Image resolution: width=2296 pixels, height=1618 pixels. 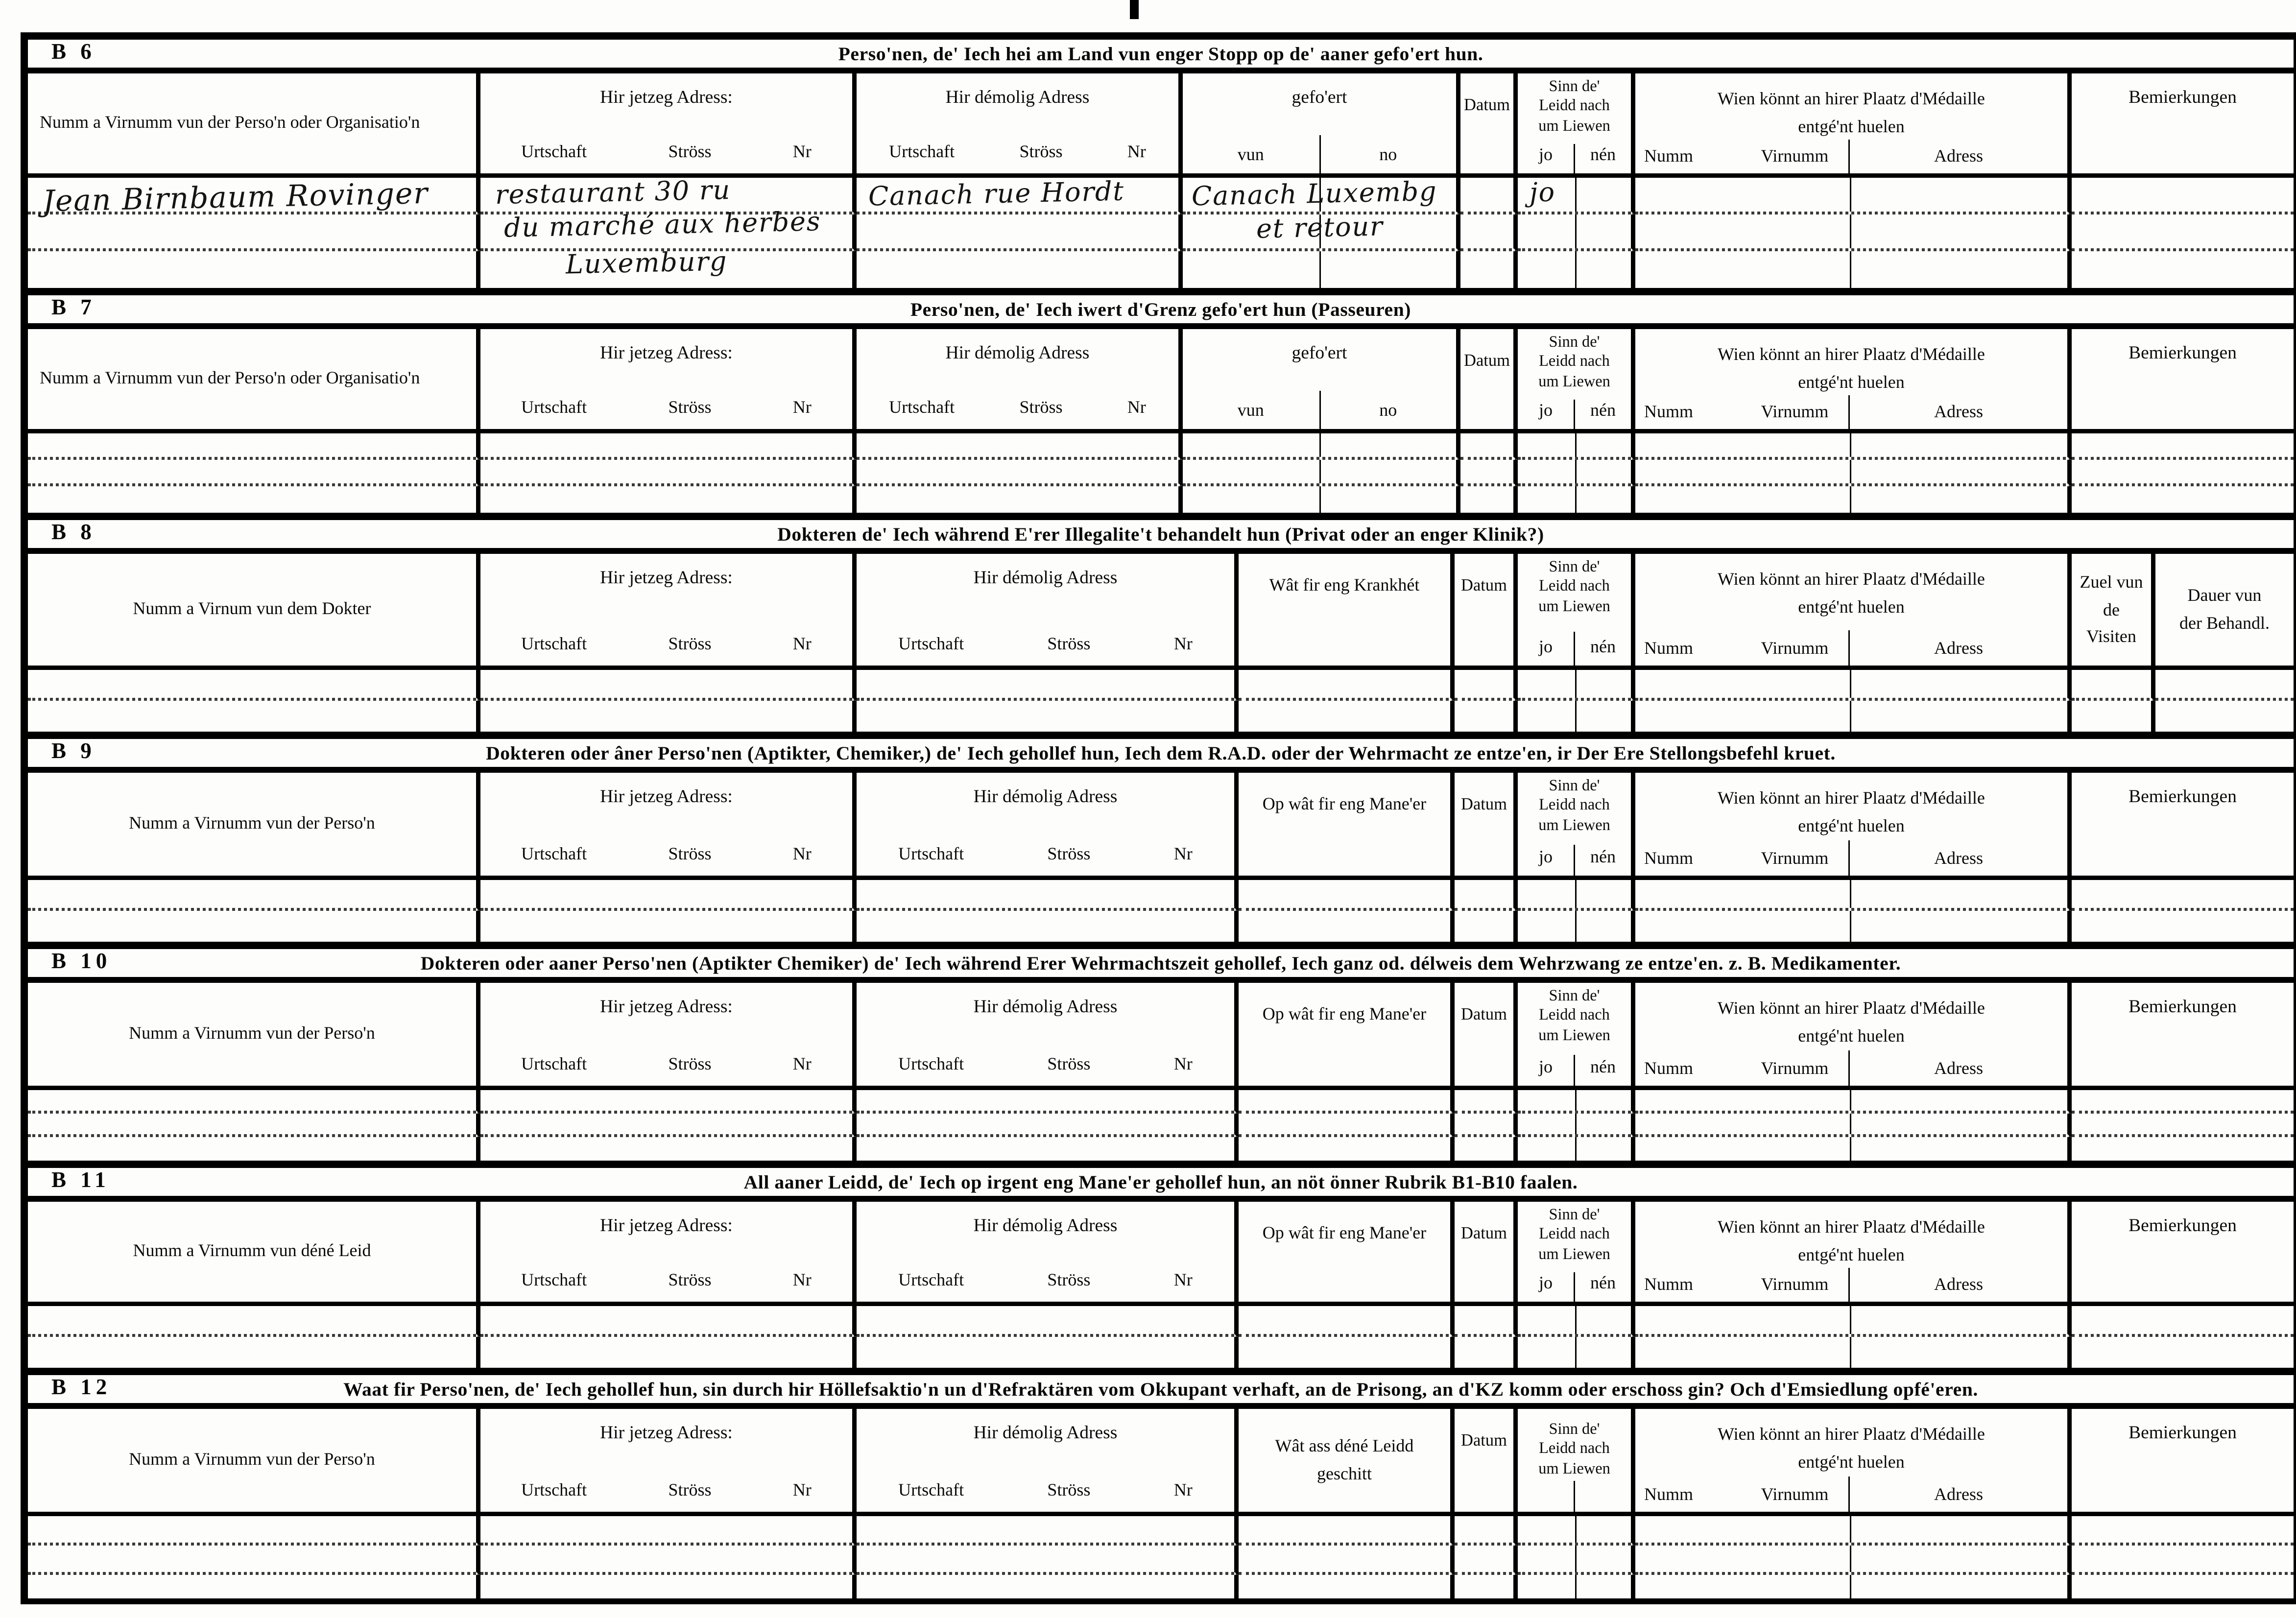 What do you see at coordinates (1344, 1460) in the screenshot?
I see `what-happened-label: Wât ass déné Leidd geschitt` at bounding box center [1344, 1460].